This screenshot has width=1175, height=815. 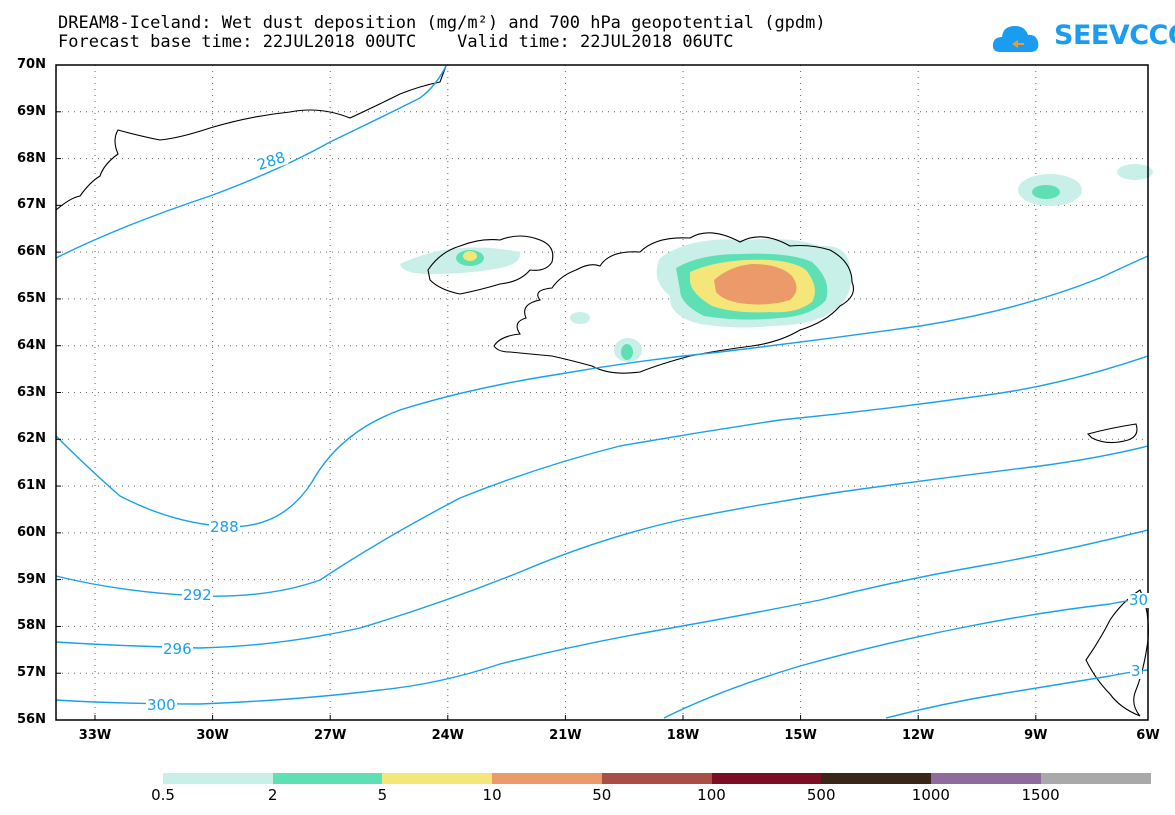 I want to click on contour-label-3-edge: 3, so click(x=1136, y=671).